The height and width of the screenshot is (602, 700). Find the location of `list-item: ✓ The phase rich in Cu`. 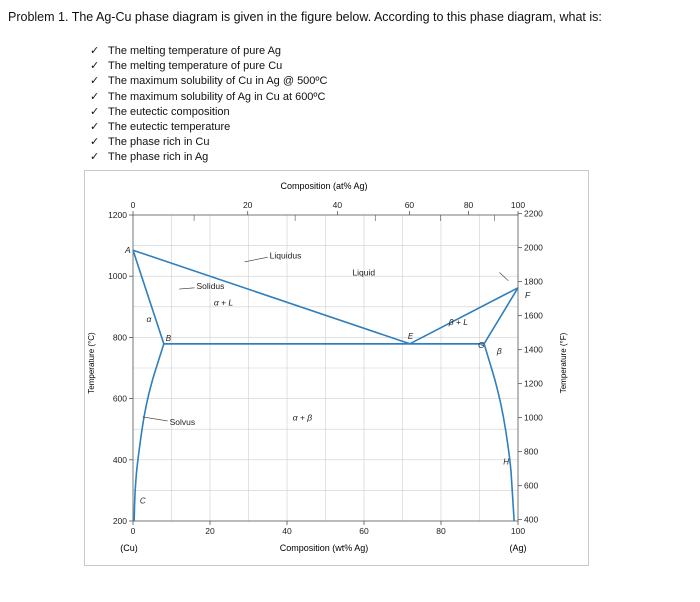

list-item: ✓ The phase rich in Cu is located at coordinates (208, 142).